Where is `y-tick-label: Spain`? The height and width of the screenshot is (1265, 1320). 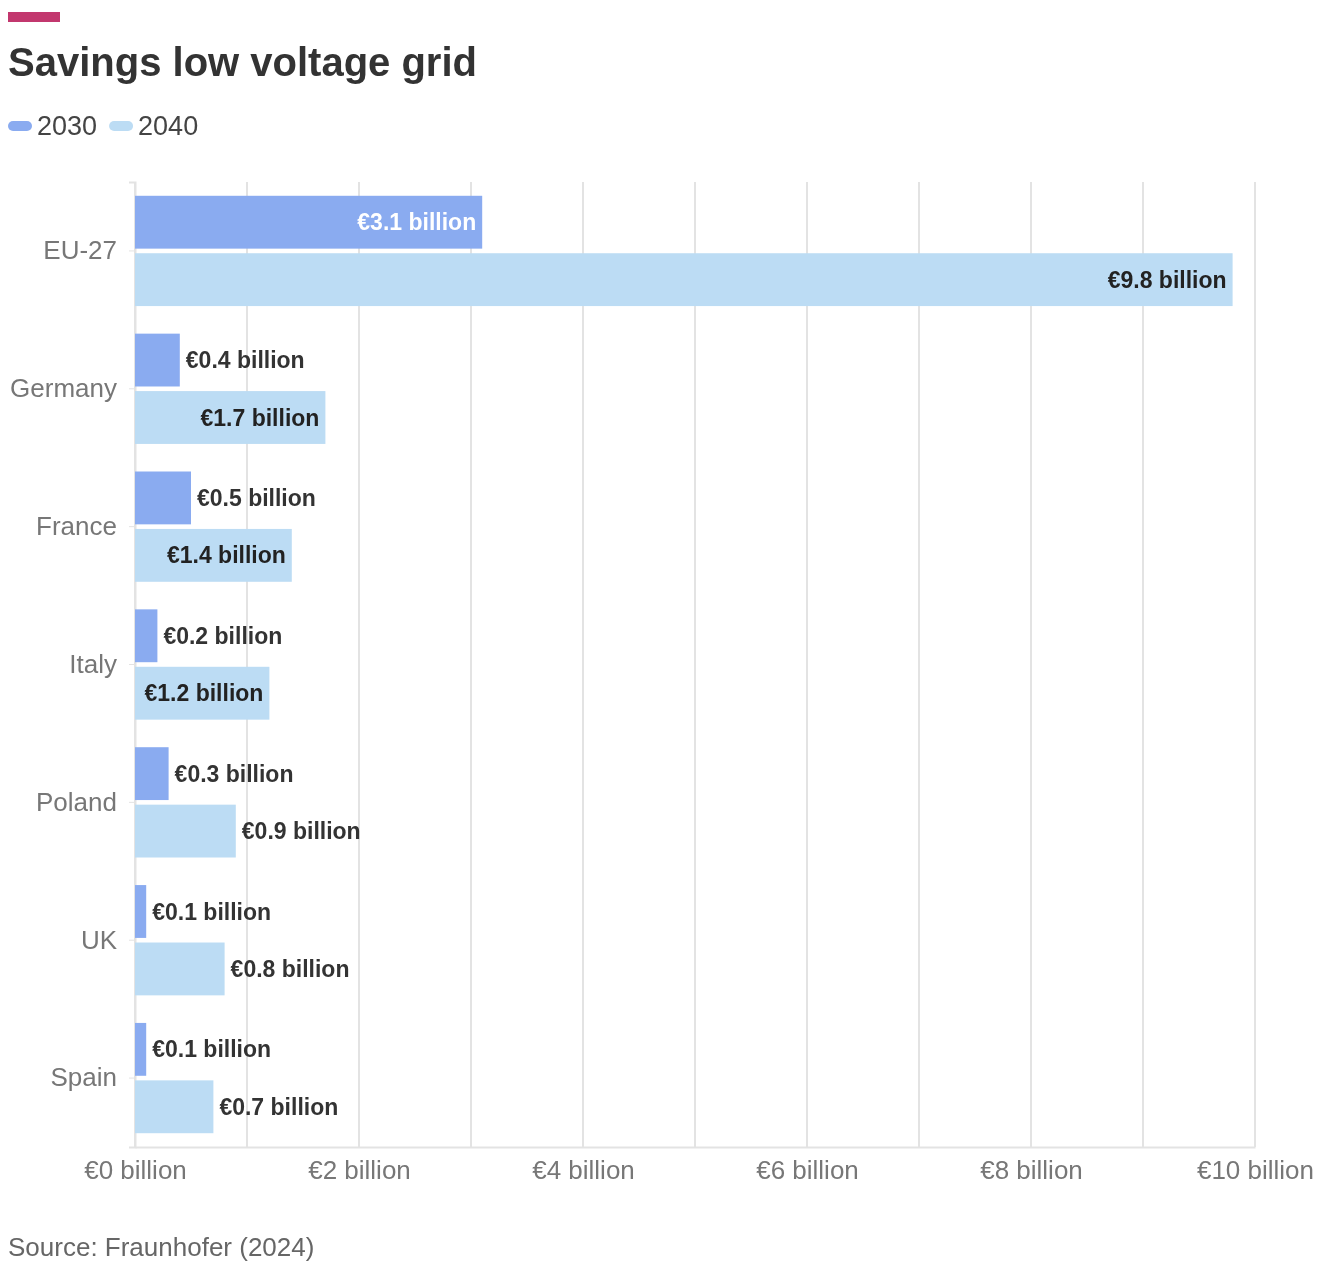
y-tick-label: Spain is located at coordinates (83, 1077).